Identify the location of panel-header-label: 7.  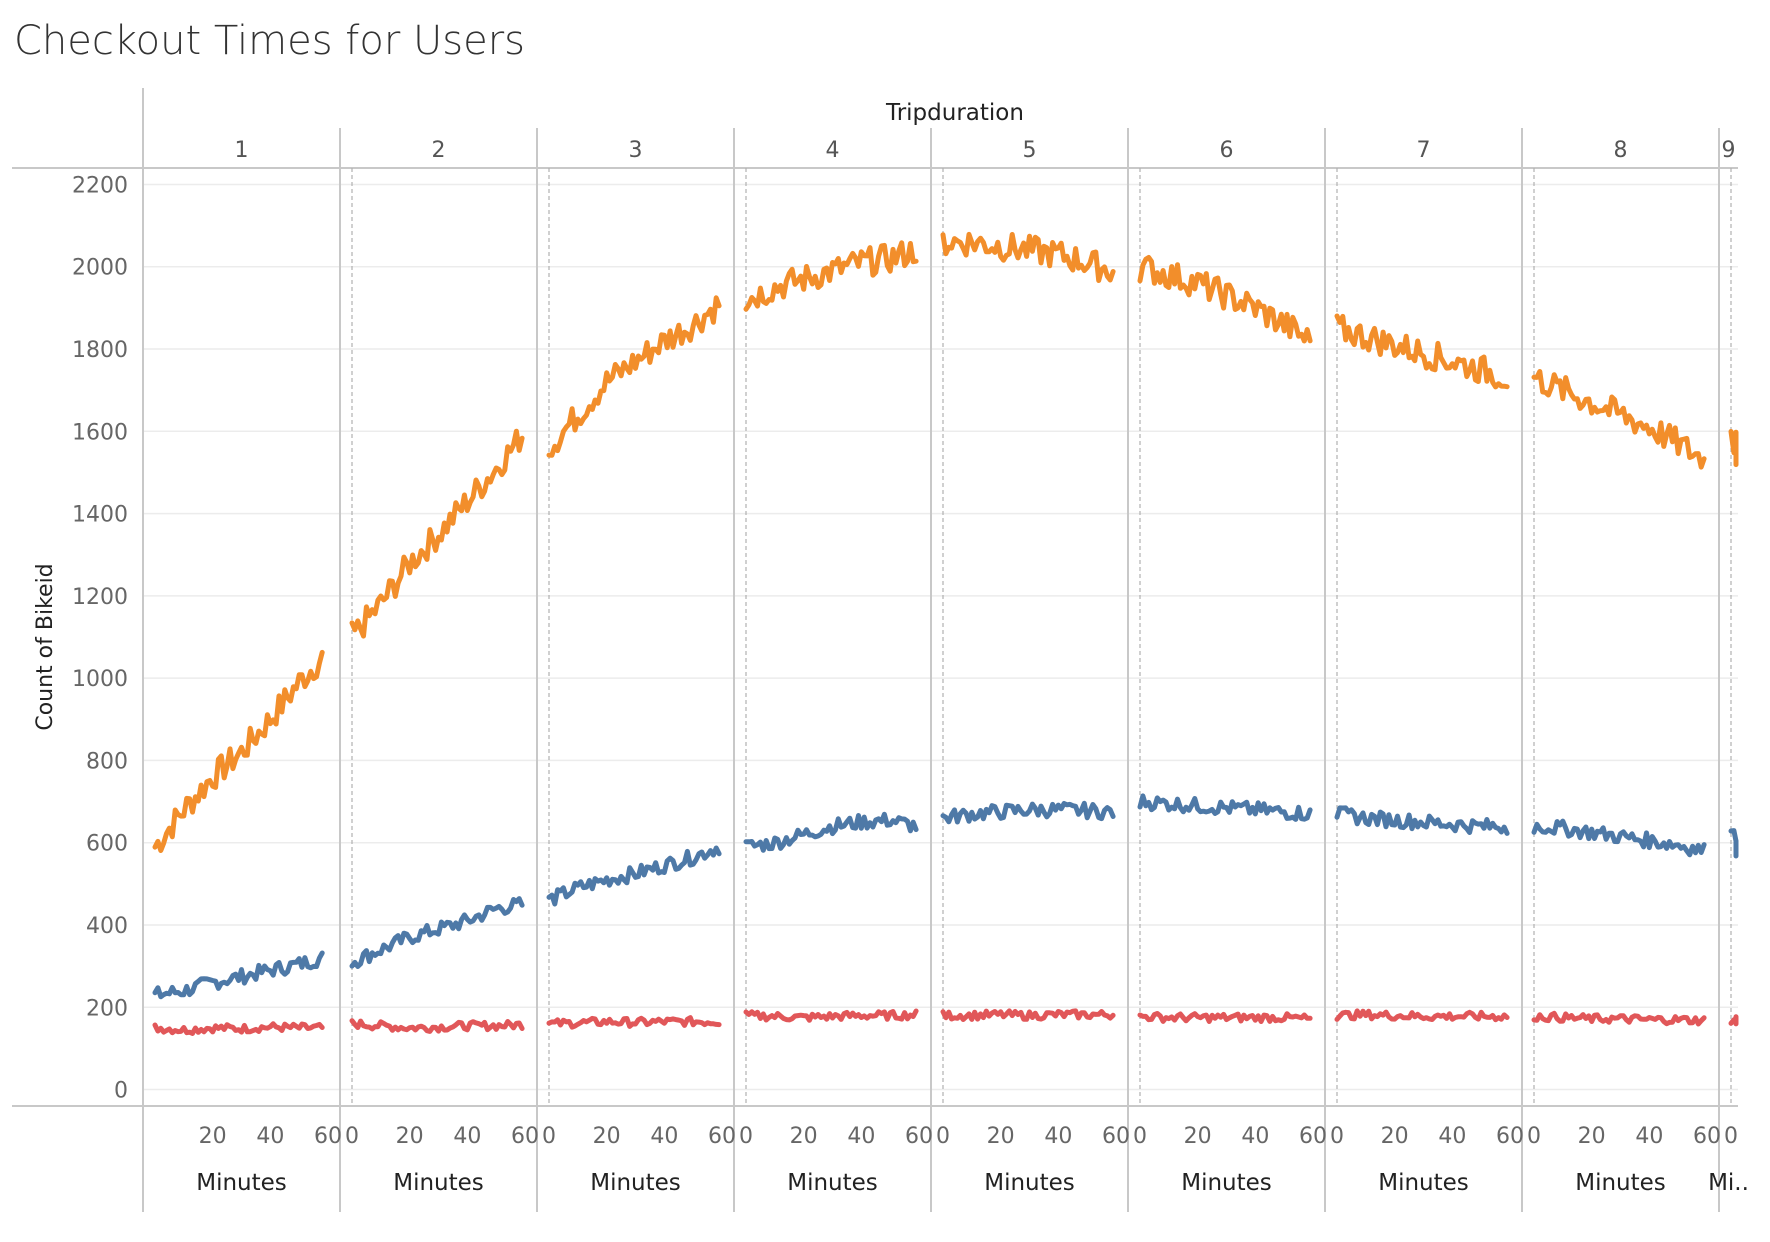
(1424, 150).